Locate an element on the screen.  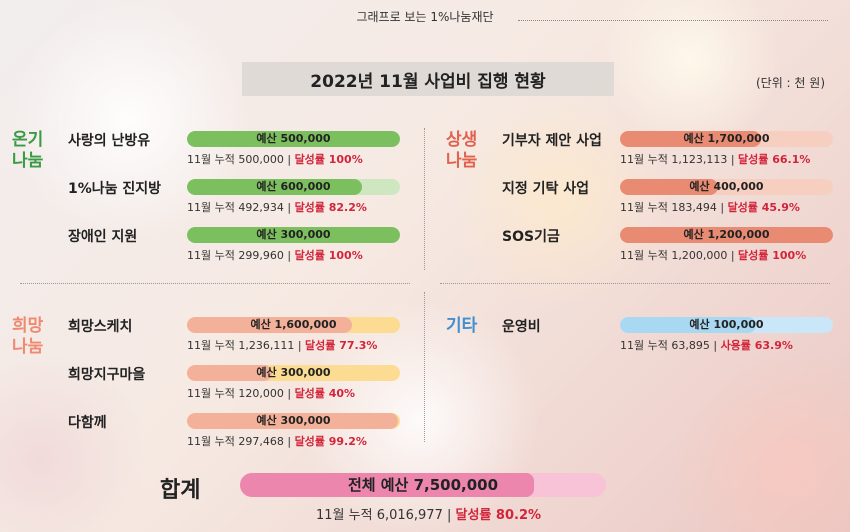
budget-bar: 예산 1,200,000 is located at coordinates (726, 235).